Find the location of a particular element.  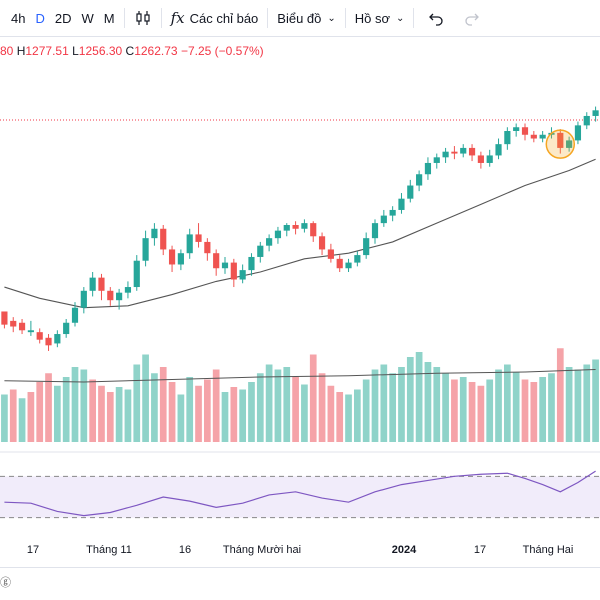

redo-button is located at coordinates (472, 18).